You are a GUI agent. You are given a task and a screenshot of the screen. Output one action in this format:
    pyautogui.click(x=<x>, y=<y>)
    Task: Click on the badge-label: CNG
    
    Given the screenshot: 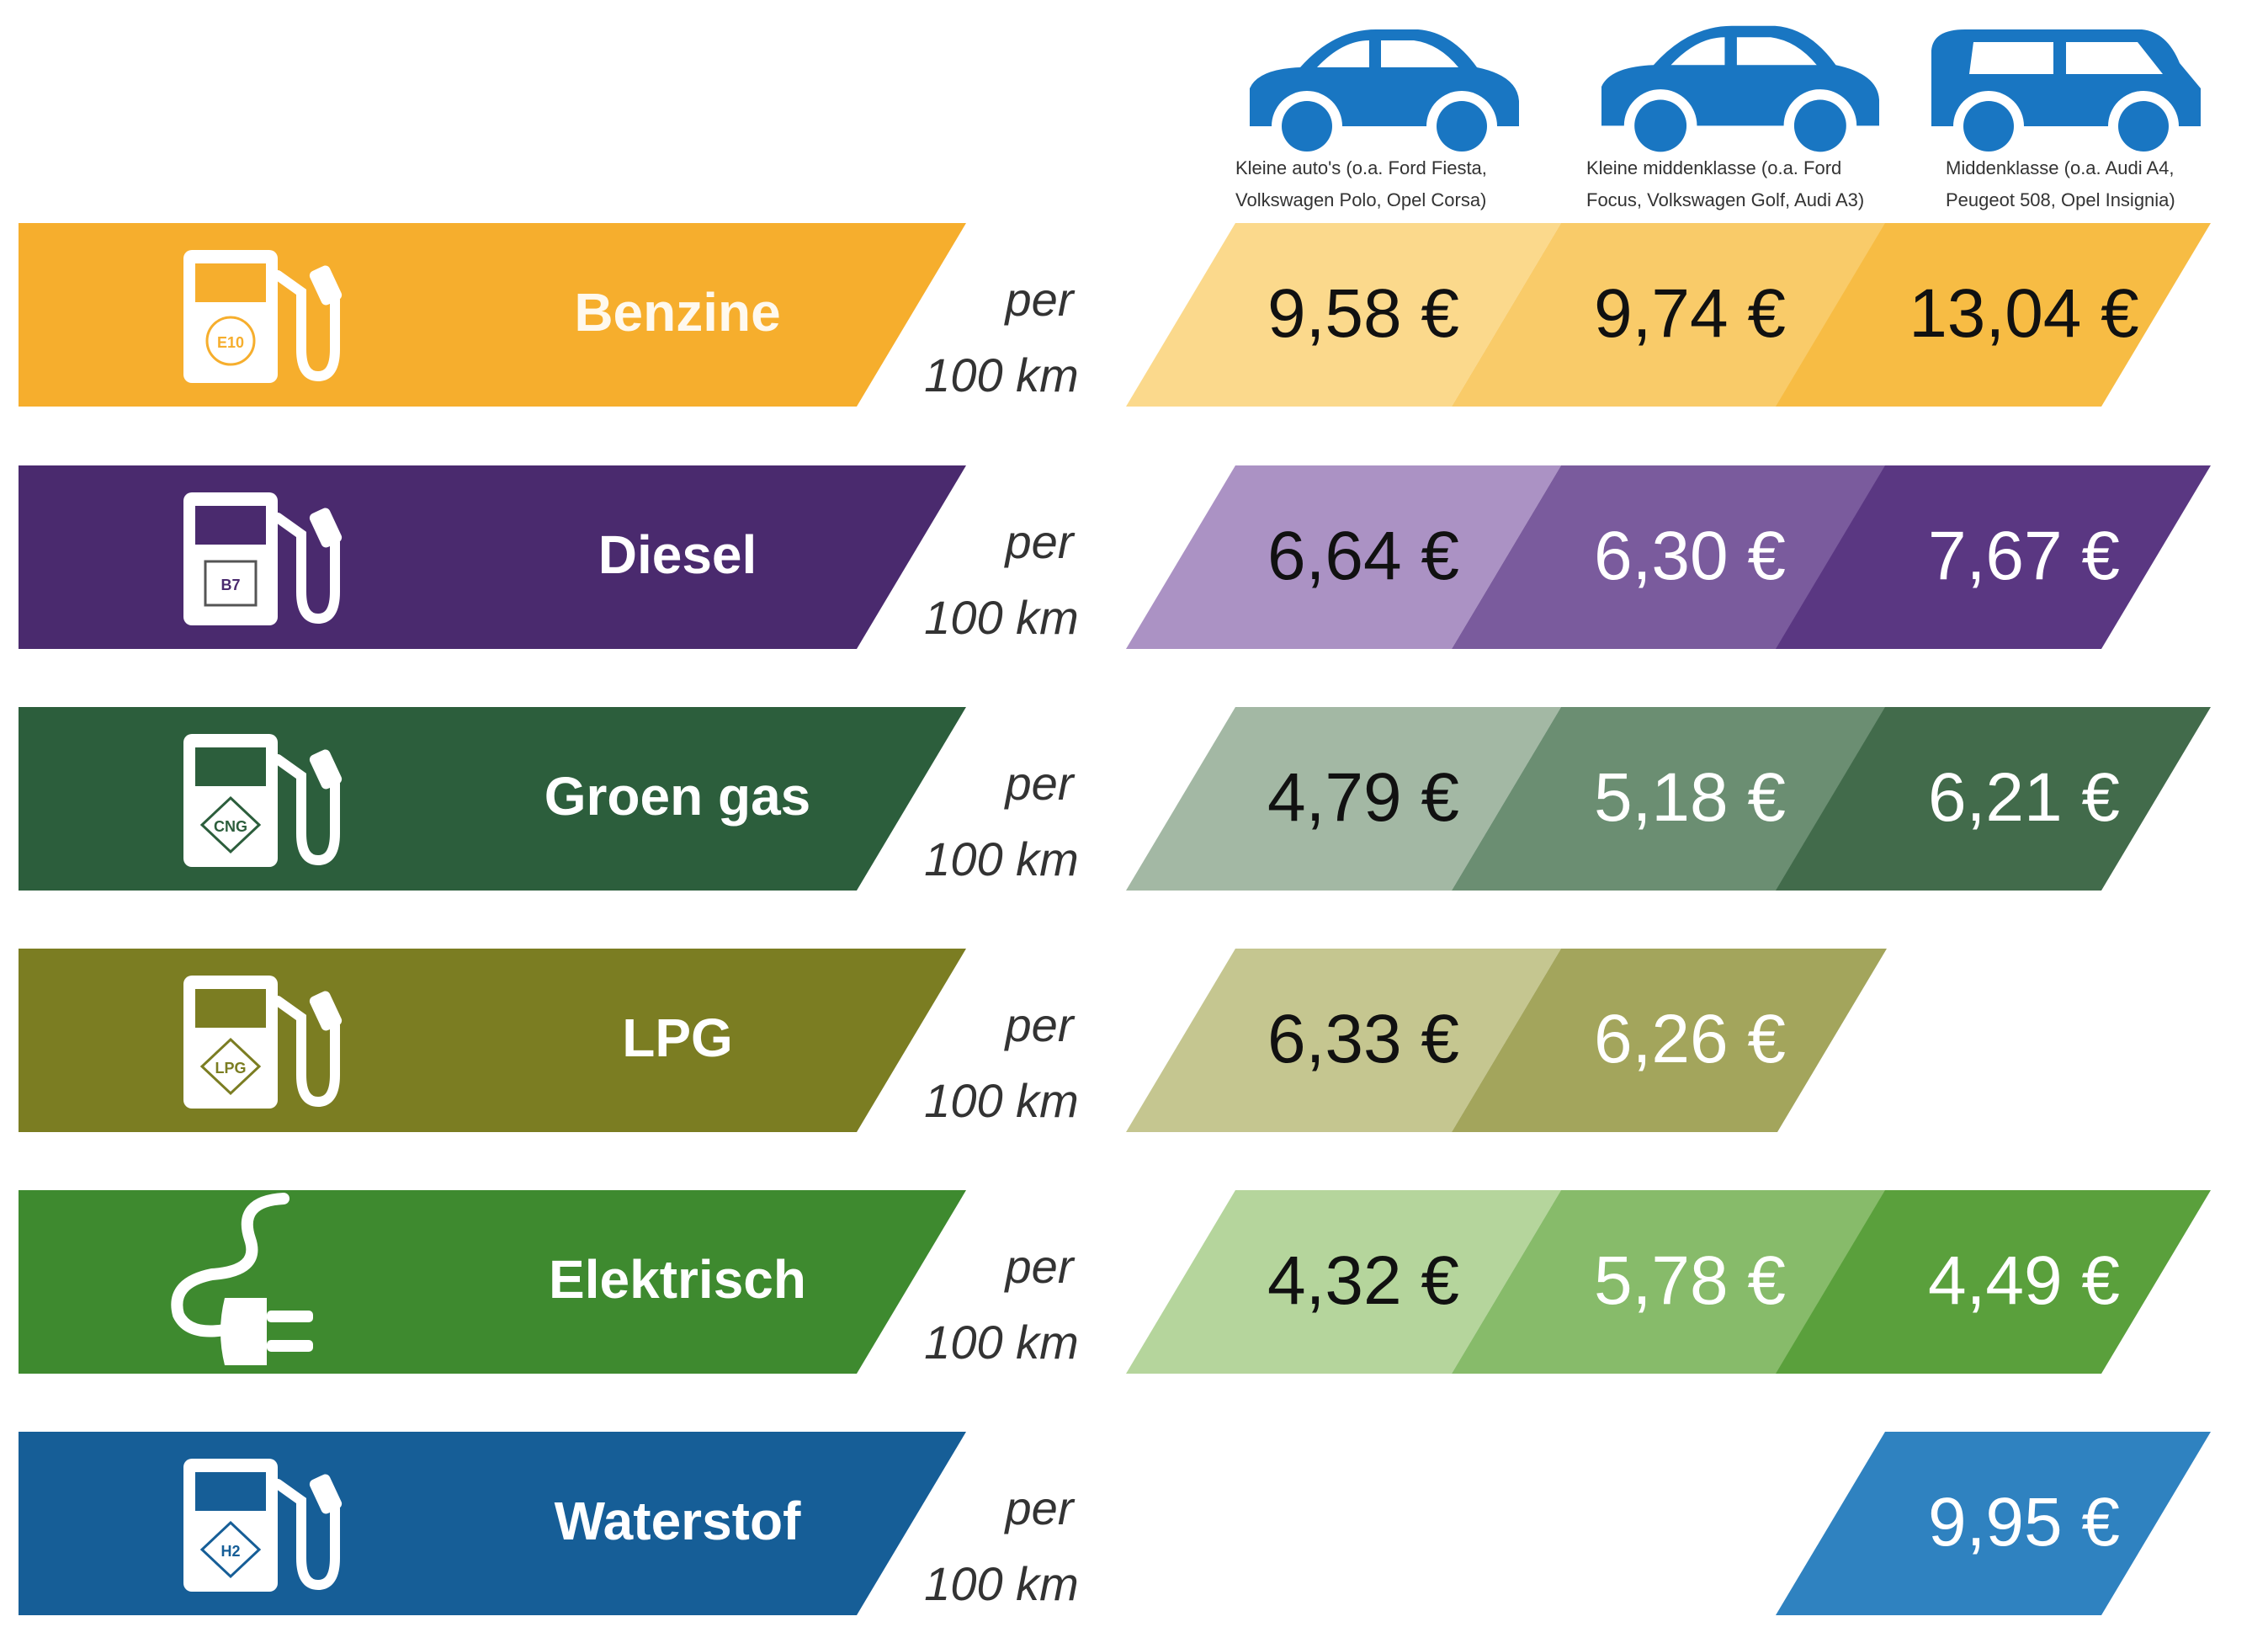 What is the action you would take?
    pyautogui.click(x=230, y=827)
    